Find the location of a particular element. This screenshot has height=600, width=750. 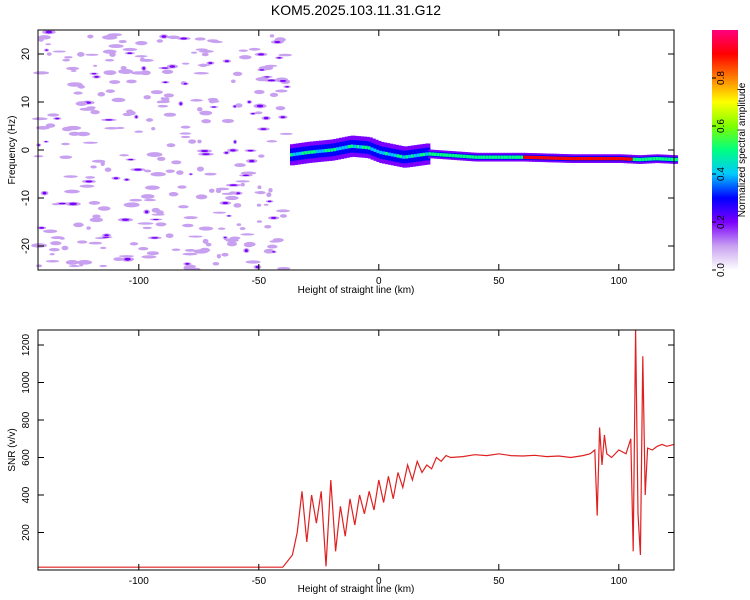

x-tick-label: 100 is located at coordinates (618, 281).